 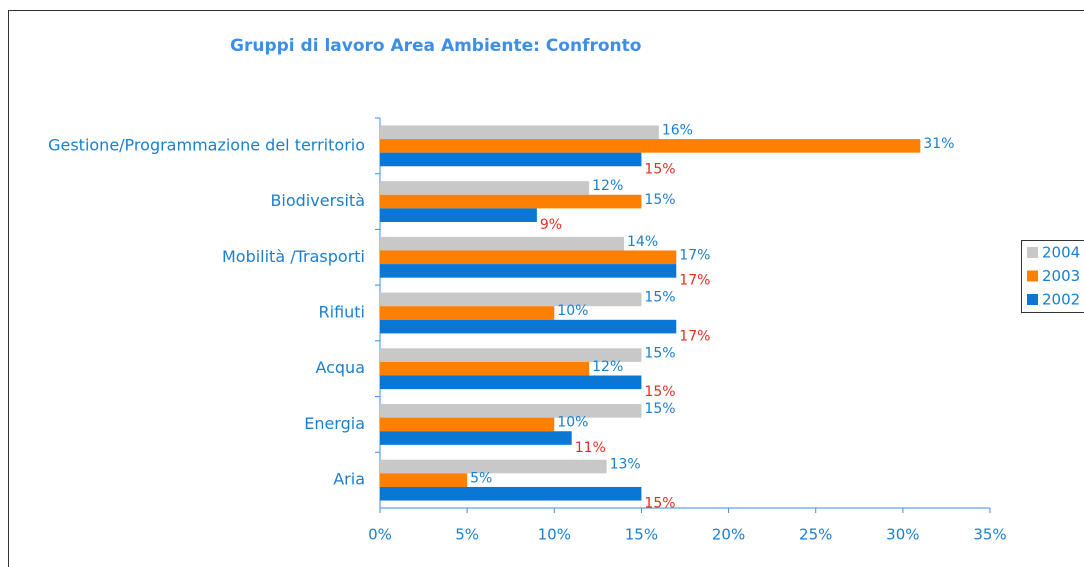 I want to click on x-tick-label: 35%, so click(x=989, y=535).